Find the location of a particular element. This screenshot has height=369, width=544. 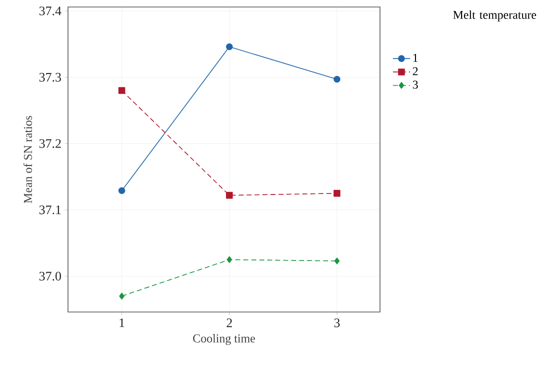

x-tick-label: 1 is located at coordinates (122, 323).